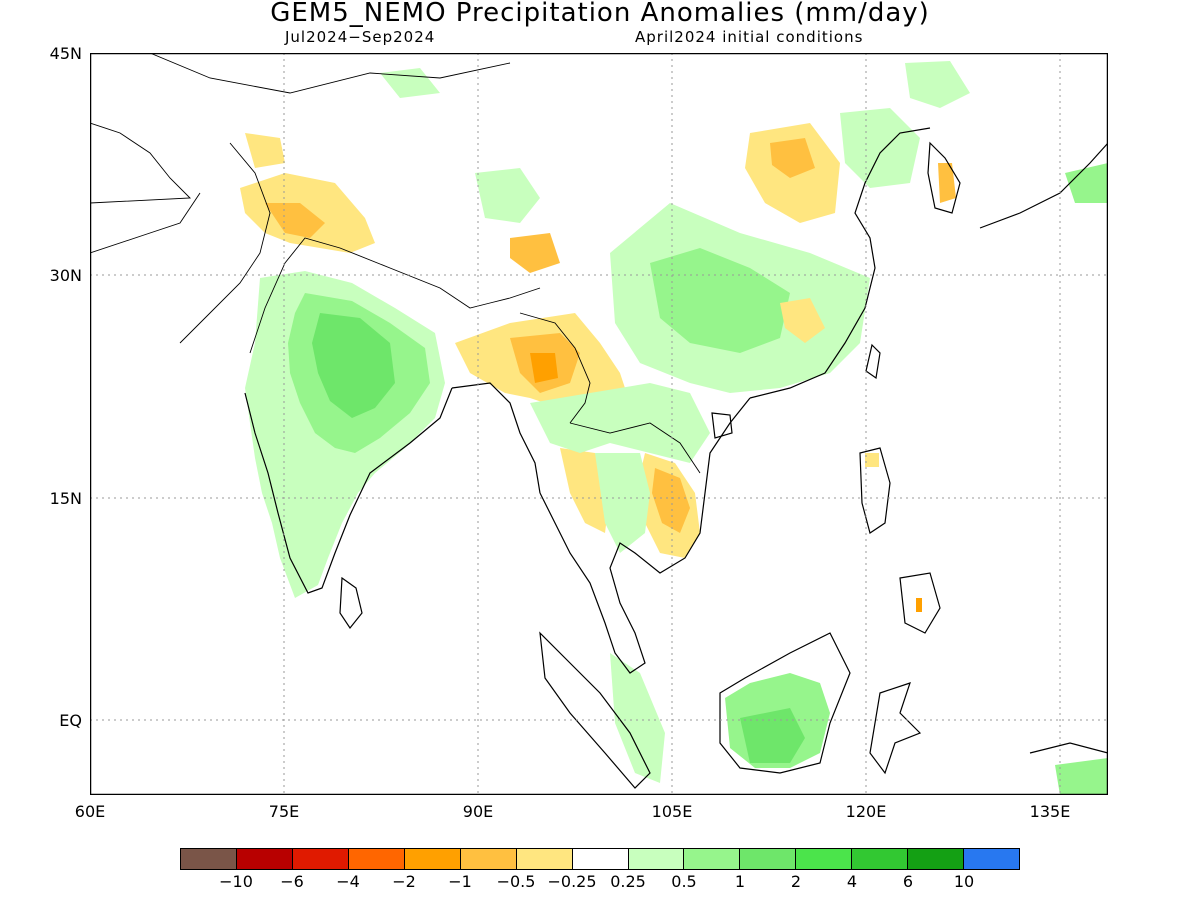 Image resolution: width=1200 pixels, height=900 pixels. What do you see at coordinates (796, 881) in the screenshot?
I see `legend-label: 2` at bounding box center [796, 881].